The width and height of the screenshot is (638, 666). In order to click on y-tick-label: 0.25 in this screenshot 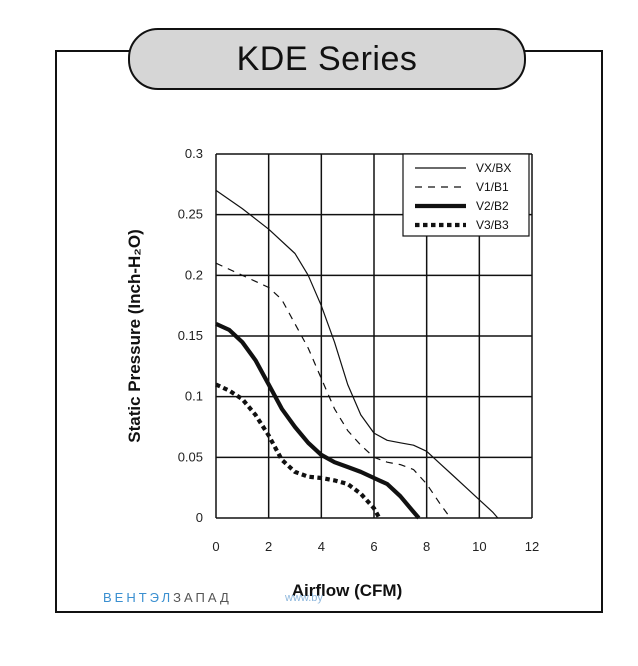, I will do `click(190, 214)`.